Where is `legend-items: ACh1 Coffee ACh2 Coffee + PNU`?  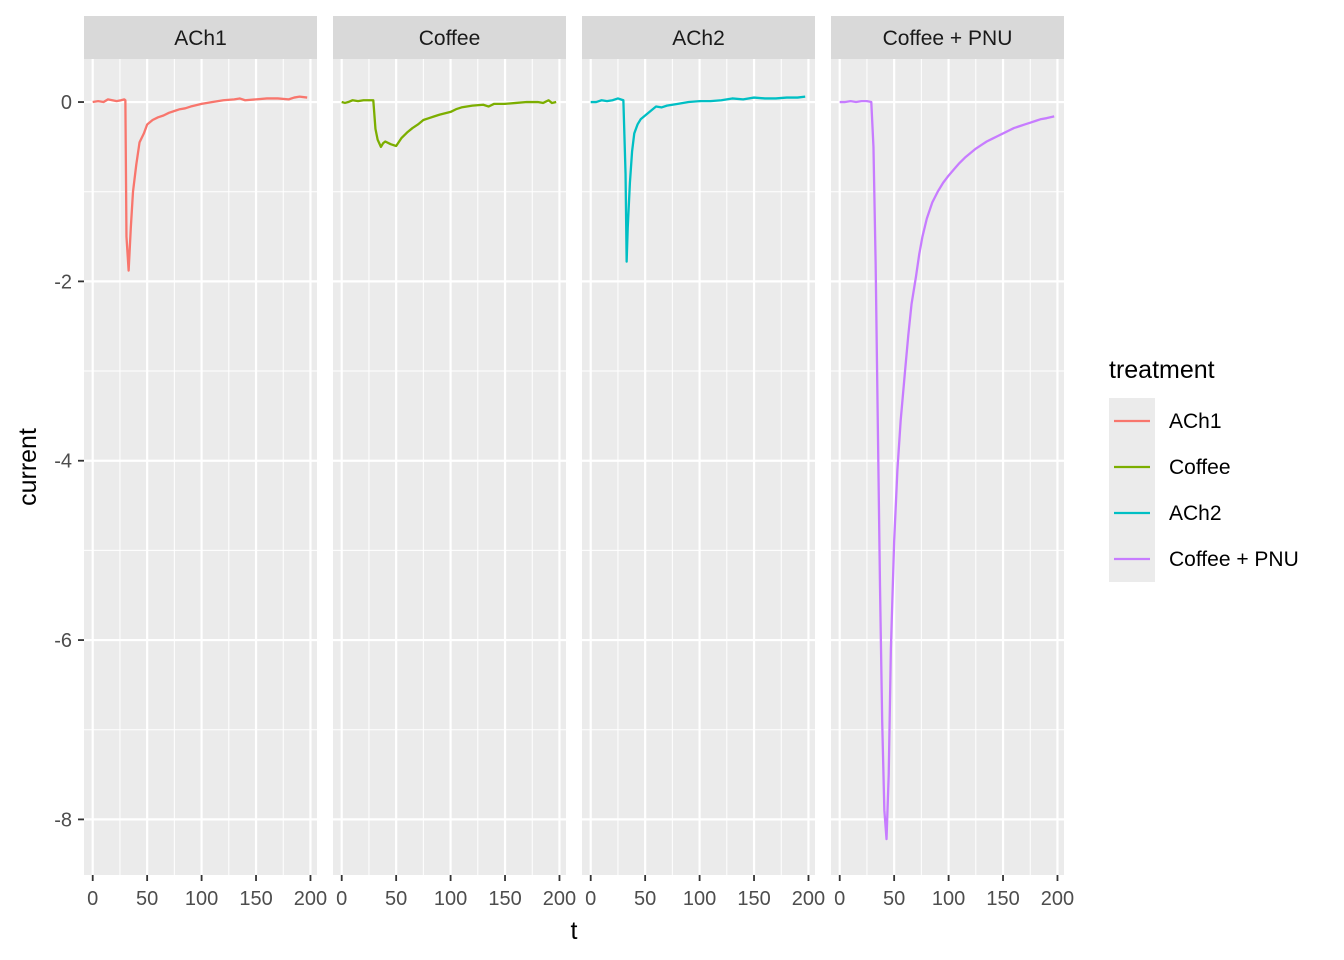 legend-items: ACh1 Coffee ACh2 Coffee + PNU is located at coordinates (1206, 490).